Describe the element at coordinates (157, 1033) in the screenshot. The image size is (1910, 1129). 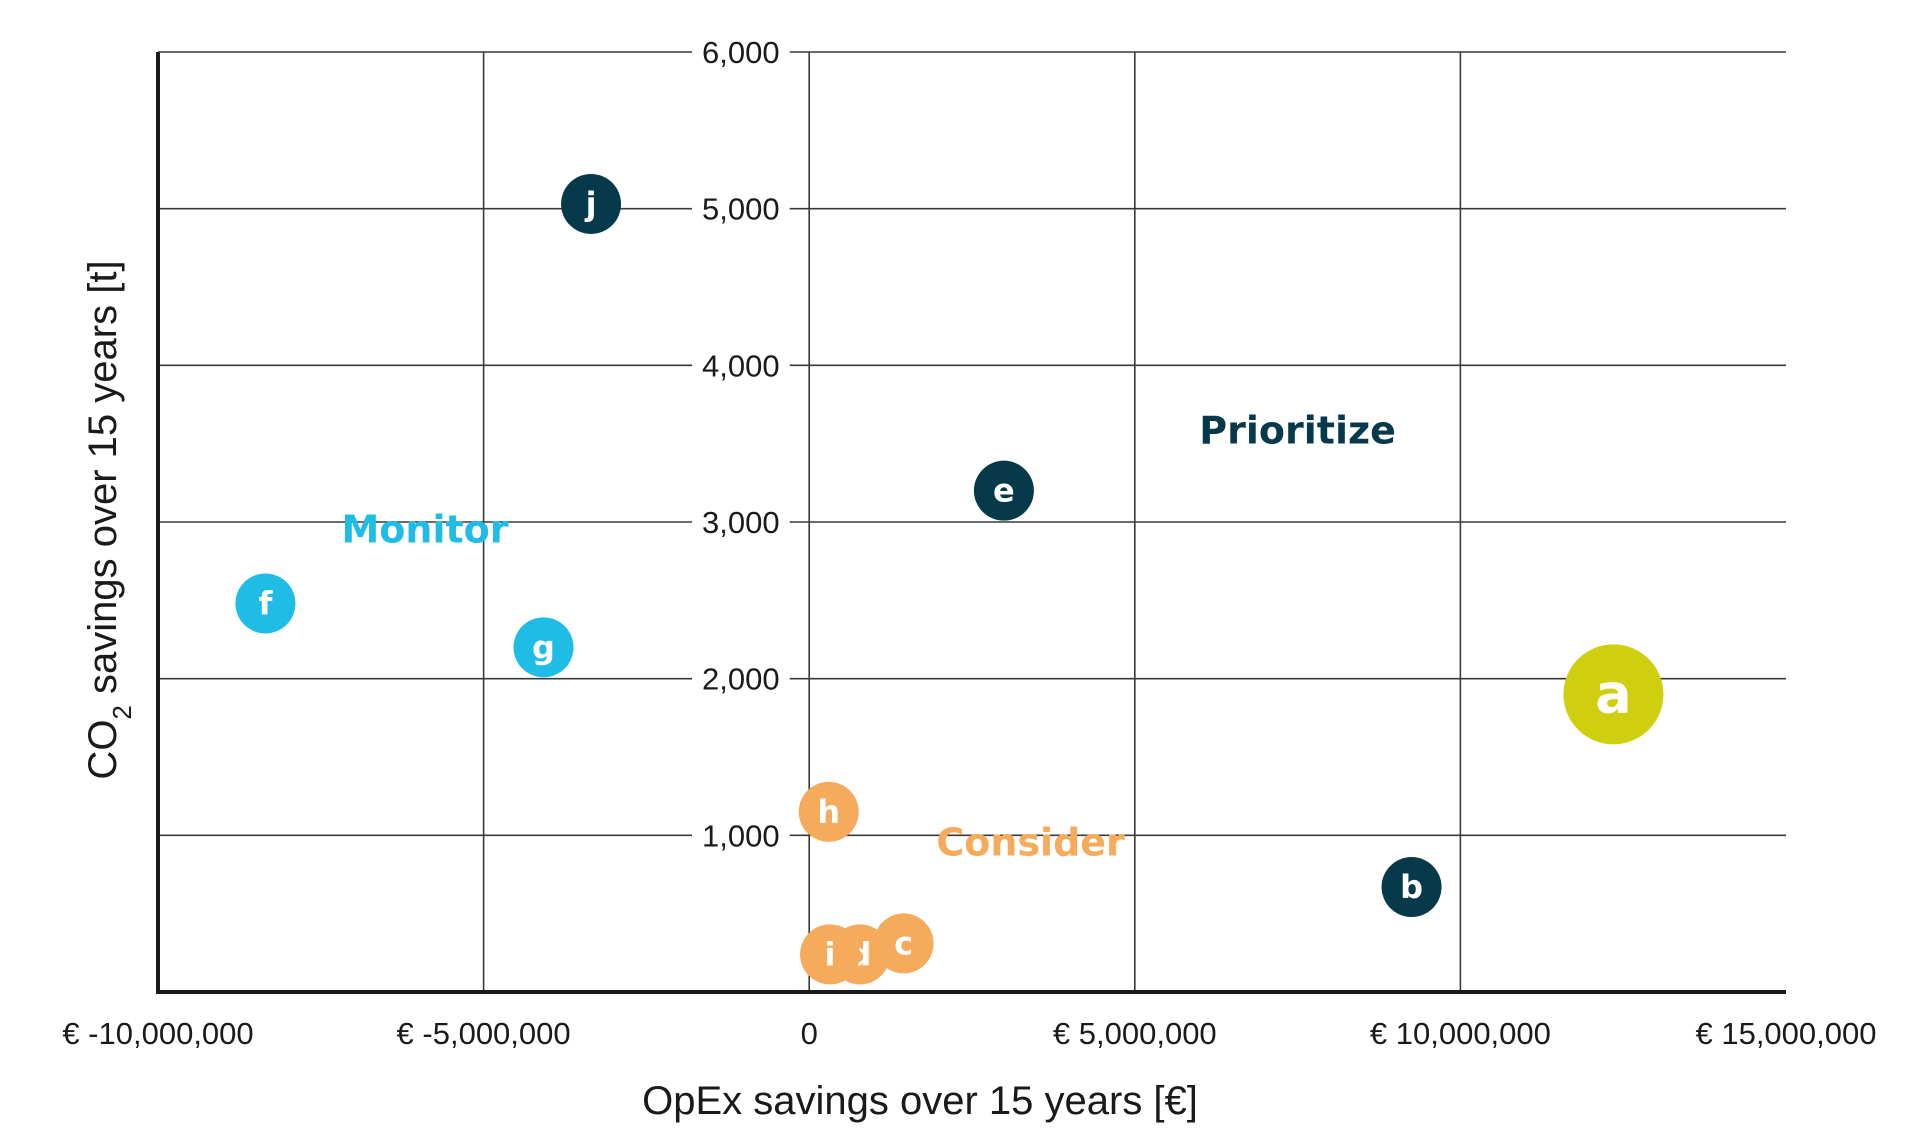
I see `x-tick-label: € -10,000,000` at that location.